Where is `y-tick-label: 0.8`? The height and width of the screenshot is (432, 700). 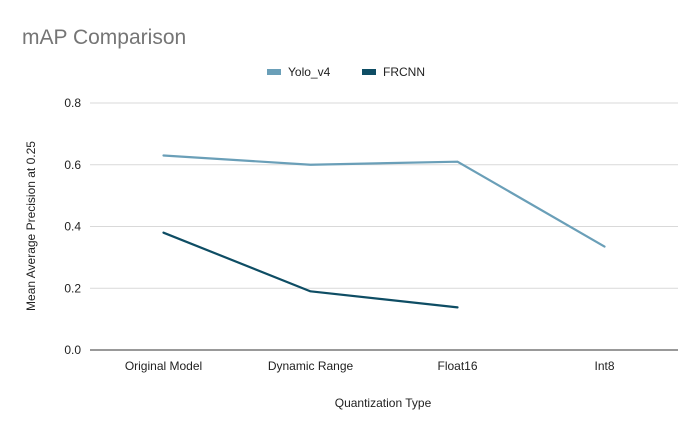 y-tick-label: 0.8 is located at coordinates (72, 103).